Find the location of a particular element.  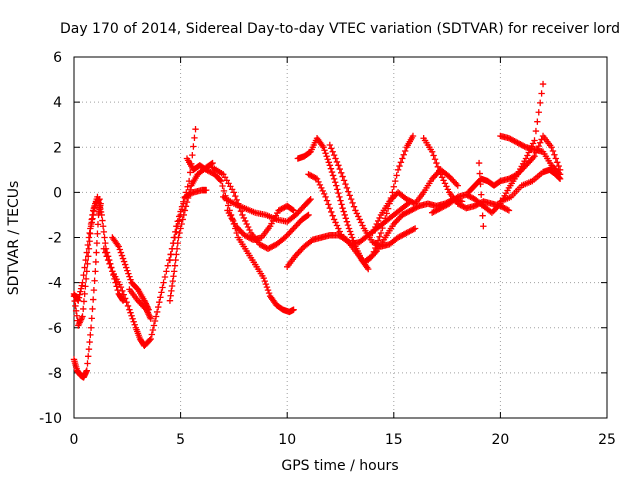

x-tick-label: 15 is located at coordinates (394, 440).